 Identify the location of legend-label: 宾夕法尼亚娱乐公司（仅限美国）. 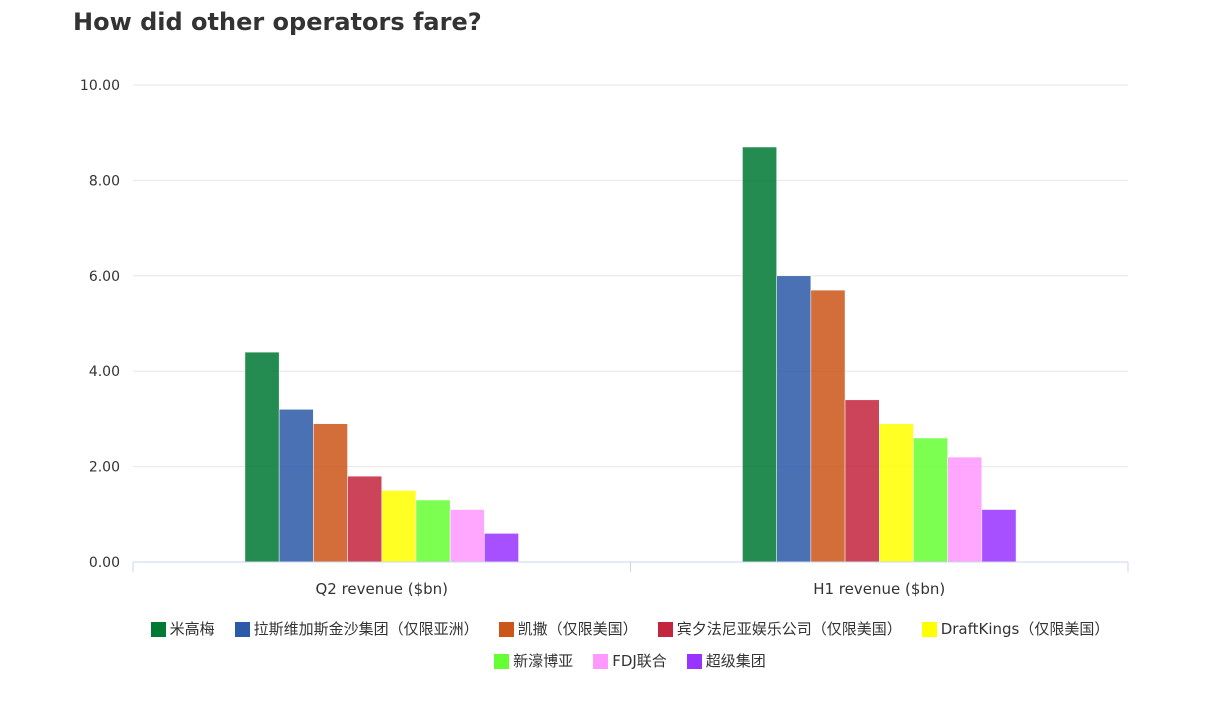
(789, 629).